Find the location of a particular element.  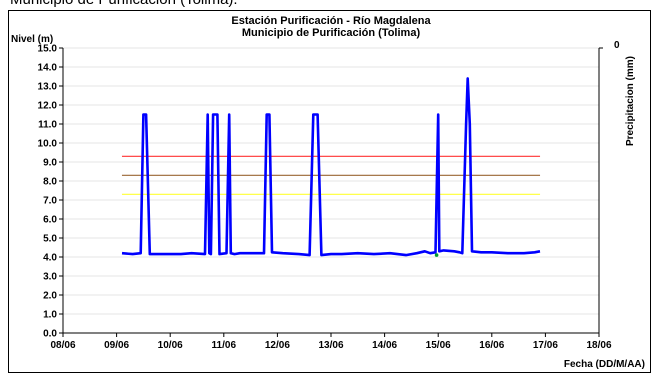

y-tick-label: 5.0 is located at coordinates (50, 239).